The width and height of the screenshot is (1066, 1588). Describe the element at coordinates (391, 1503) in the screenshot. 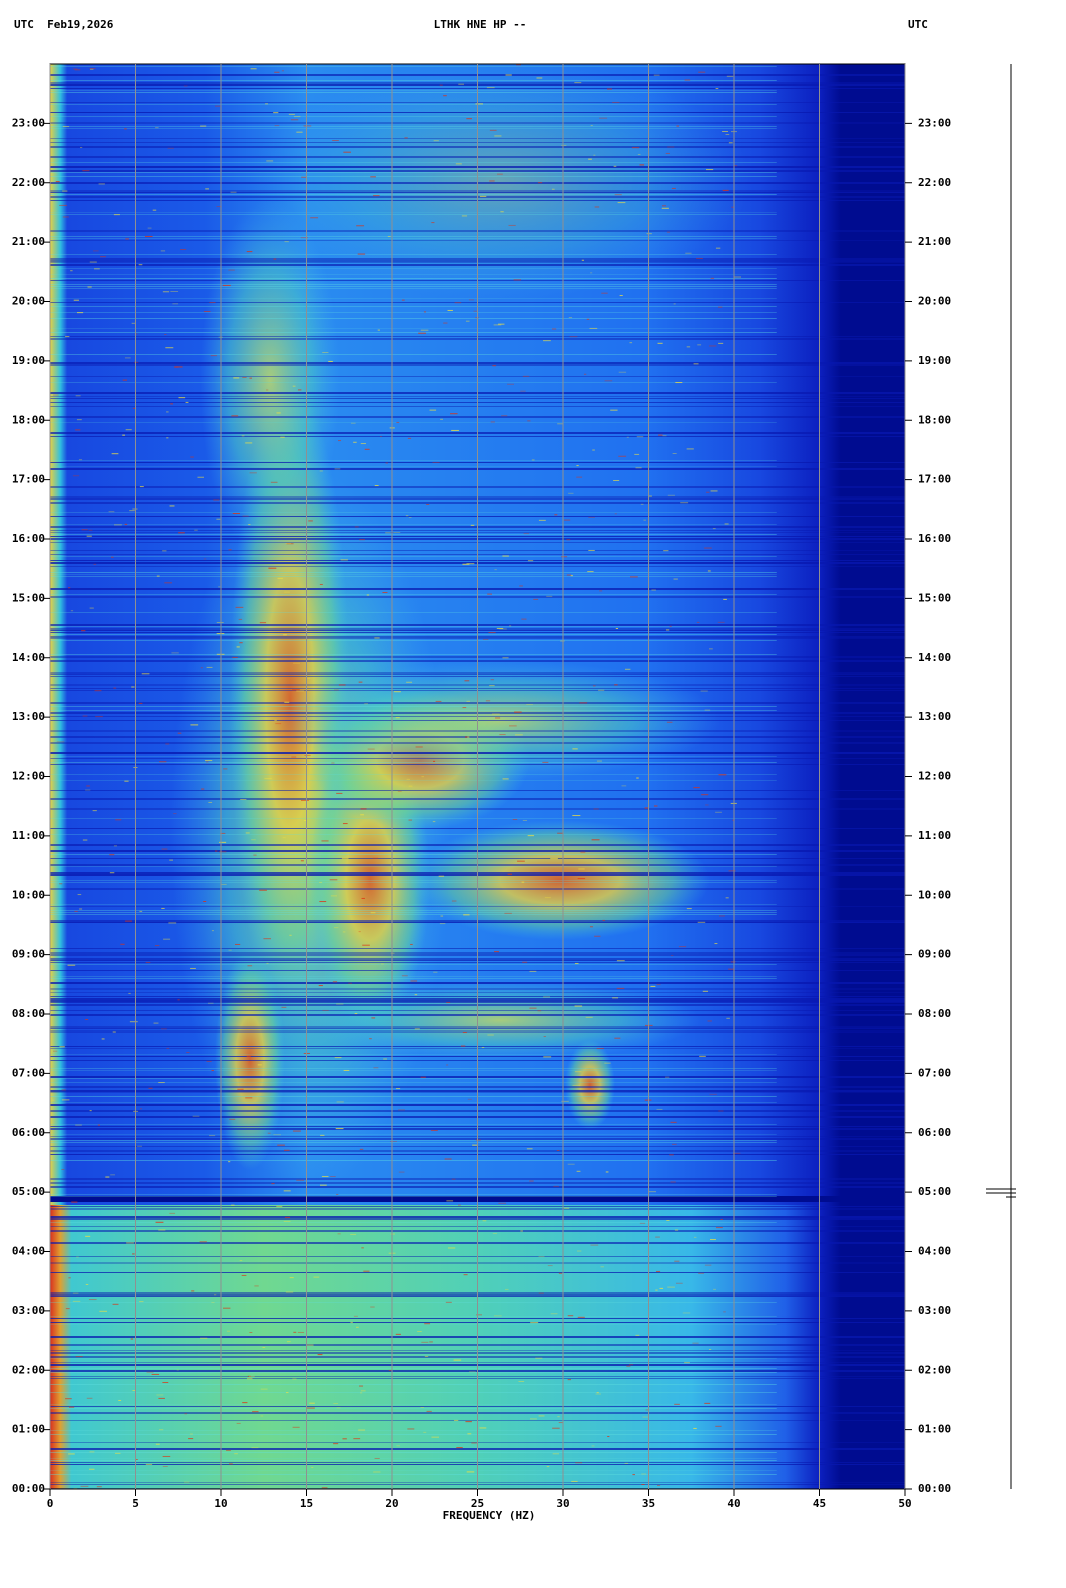

I see `x-tick-label: 20` at that location.